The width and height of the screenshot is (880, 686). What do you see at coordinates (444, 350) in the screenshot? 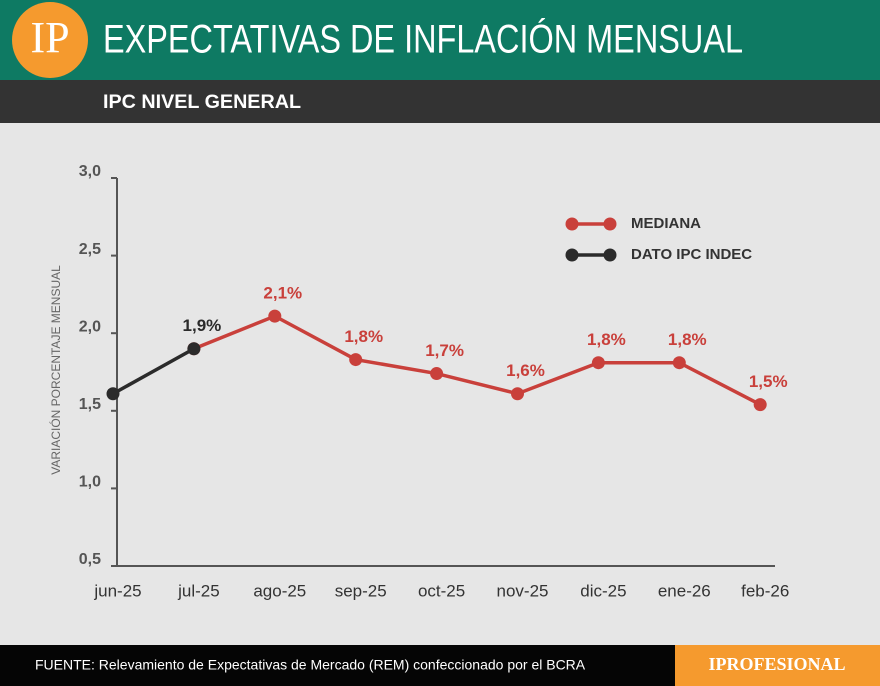
I see `data-label: 1,7%` at bounding box center [444, 350].